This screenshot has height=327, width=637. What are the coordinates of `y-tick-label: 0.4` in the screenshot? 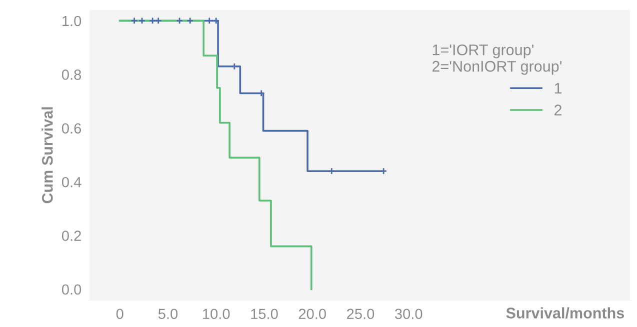 It's located at (72, 182).